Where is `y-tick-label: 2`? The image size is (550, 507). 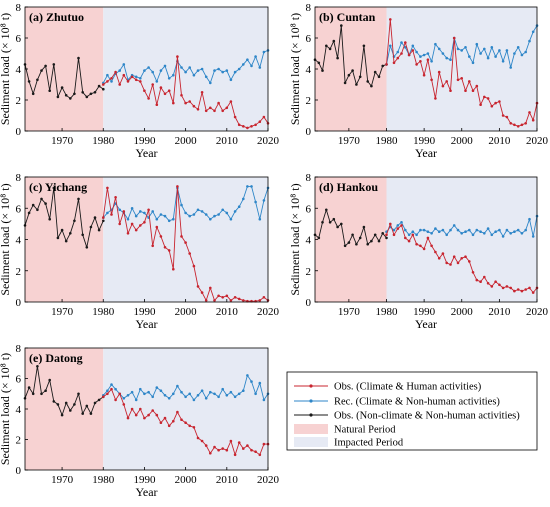 y-tick-label: 2 is located at coordinates (309, 101).